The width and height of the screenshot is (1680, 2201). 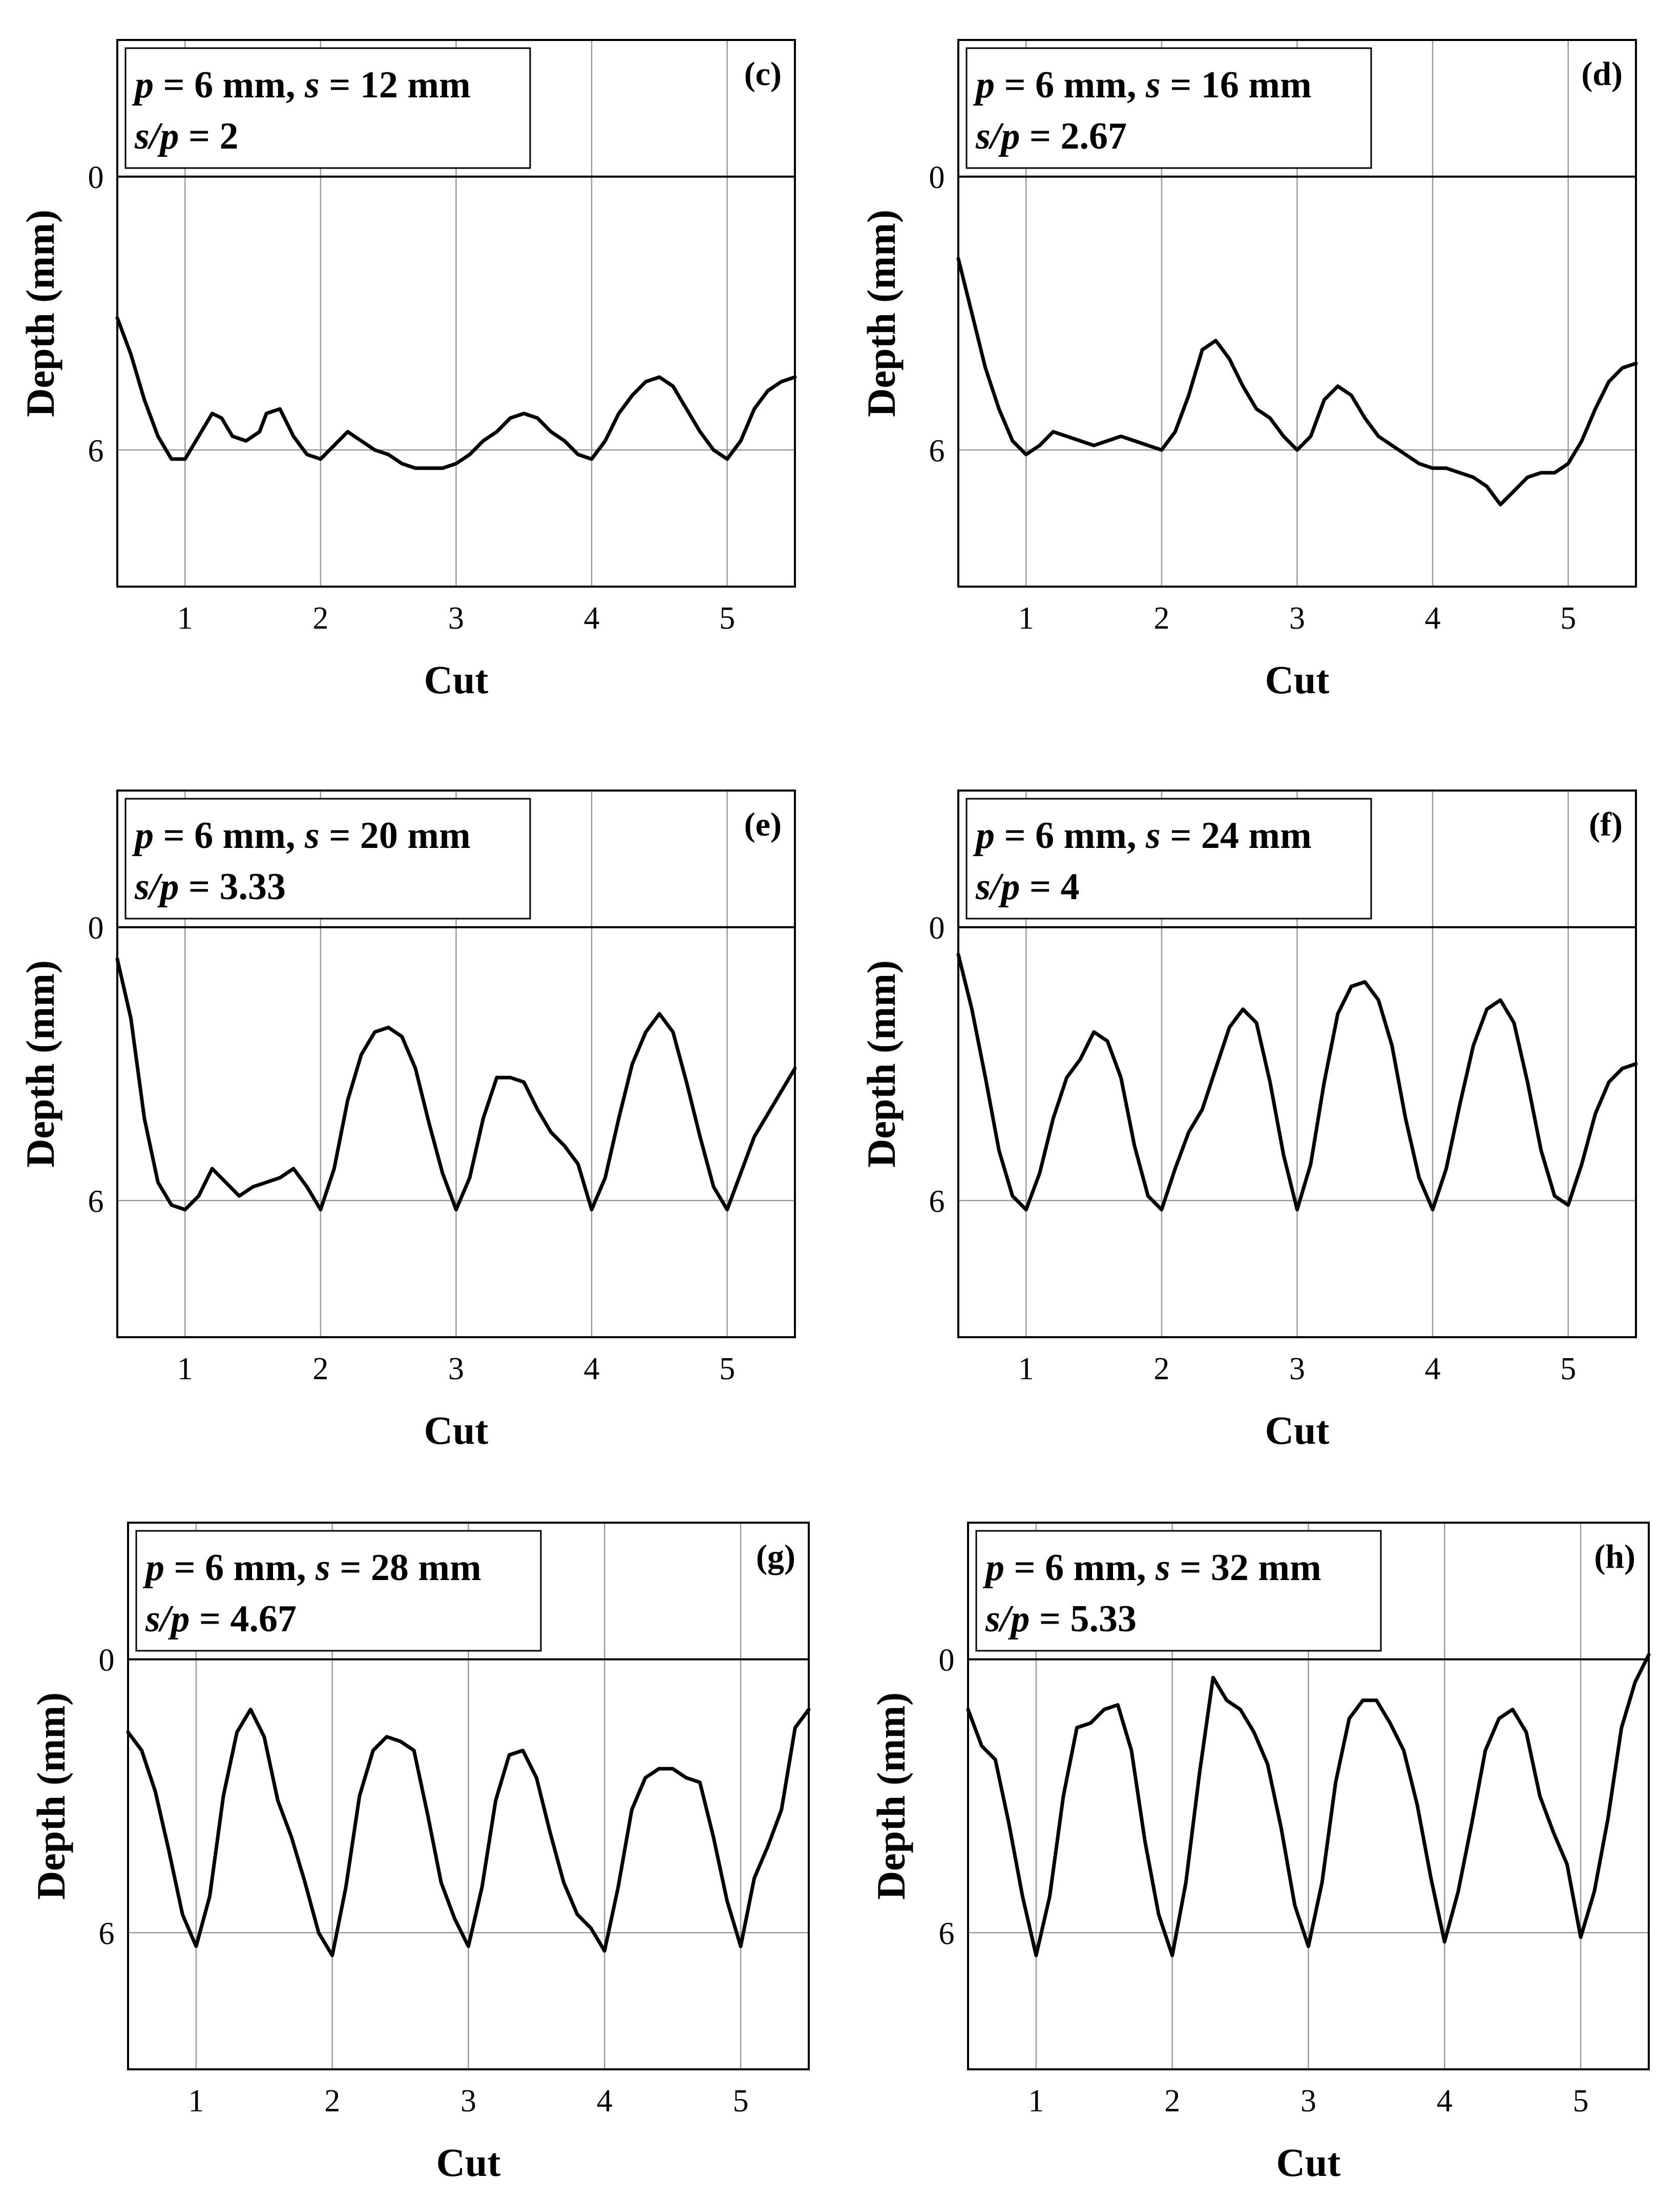 I want to click on parameter-line-2: s/p = 2.67, so click(x=1051, y=136).